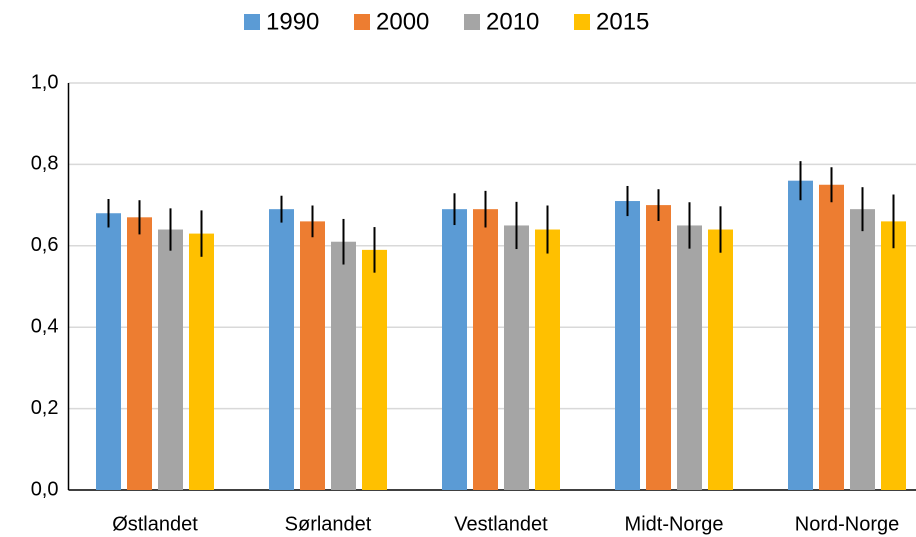  What do you see at coordinates (622, 21) in the screenshot?
I see `legend-label: 2015` at bounding box center [622, 21].